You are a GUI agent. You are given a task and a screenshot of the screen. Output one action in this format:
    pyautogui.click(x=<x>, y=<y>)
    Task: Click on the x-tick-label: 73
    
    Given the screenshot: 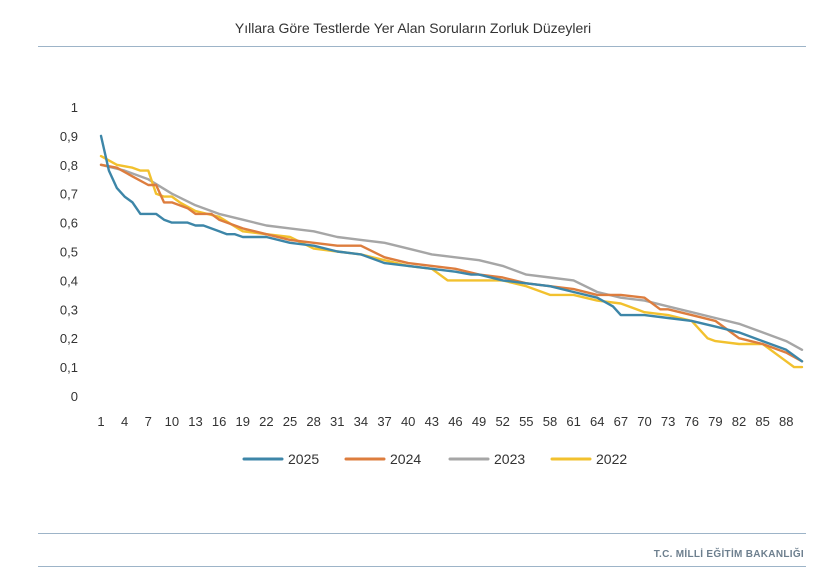 What is the action you would take?
    pyautogui.click(x=668, y=421)
    